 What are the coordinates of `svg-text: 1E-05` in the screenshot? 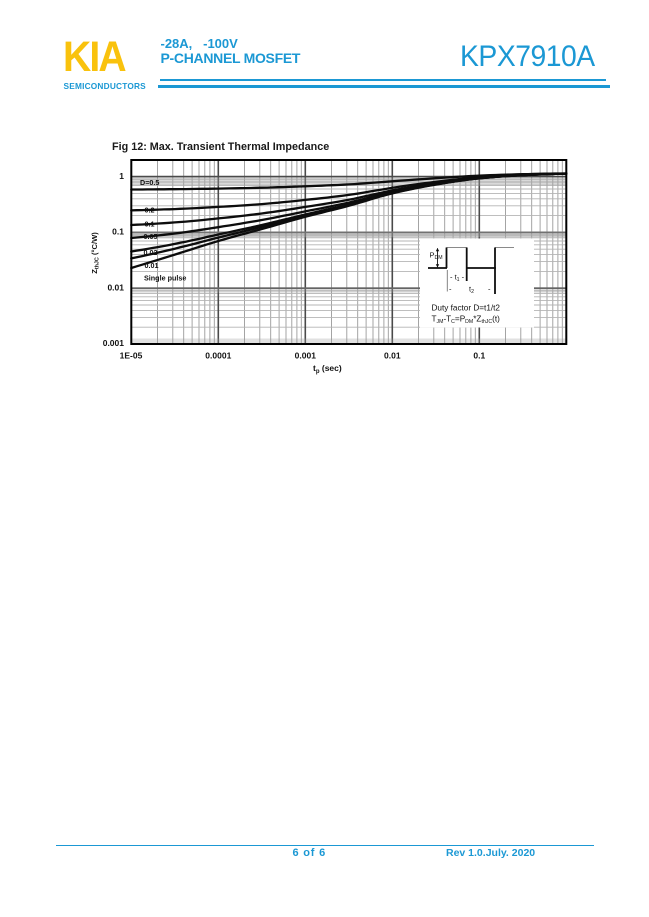 It's located at (131, 356).